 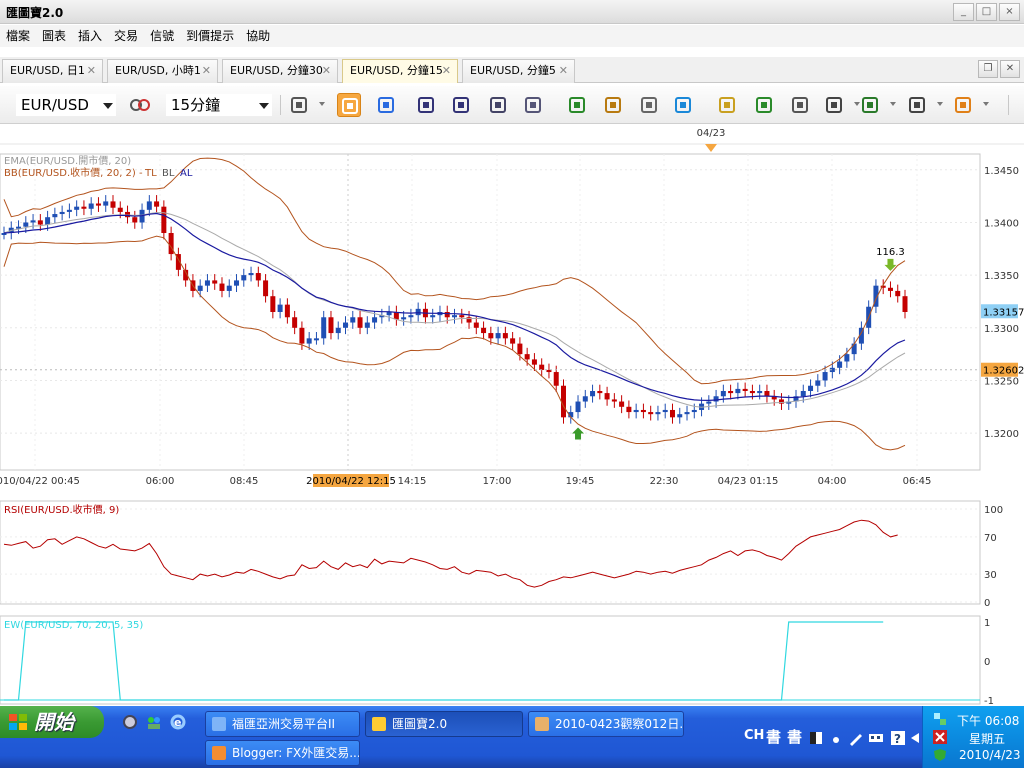 I want to click on ime-punct-icon, so click(x=836, y=738).